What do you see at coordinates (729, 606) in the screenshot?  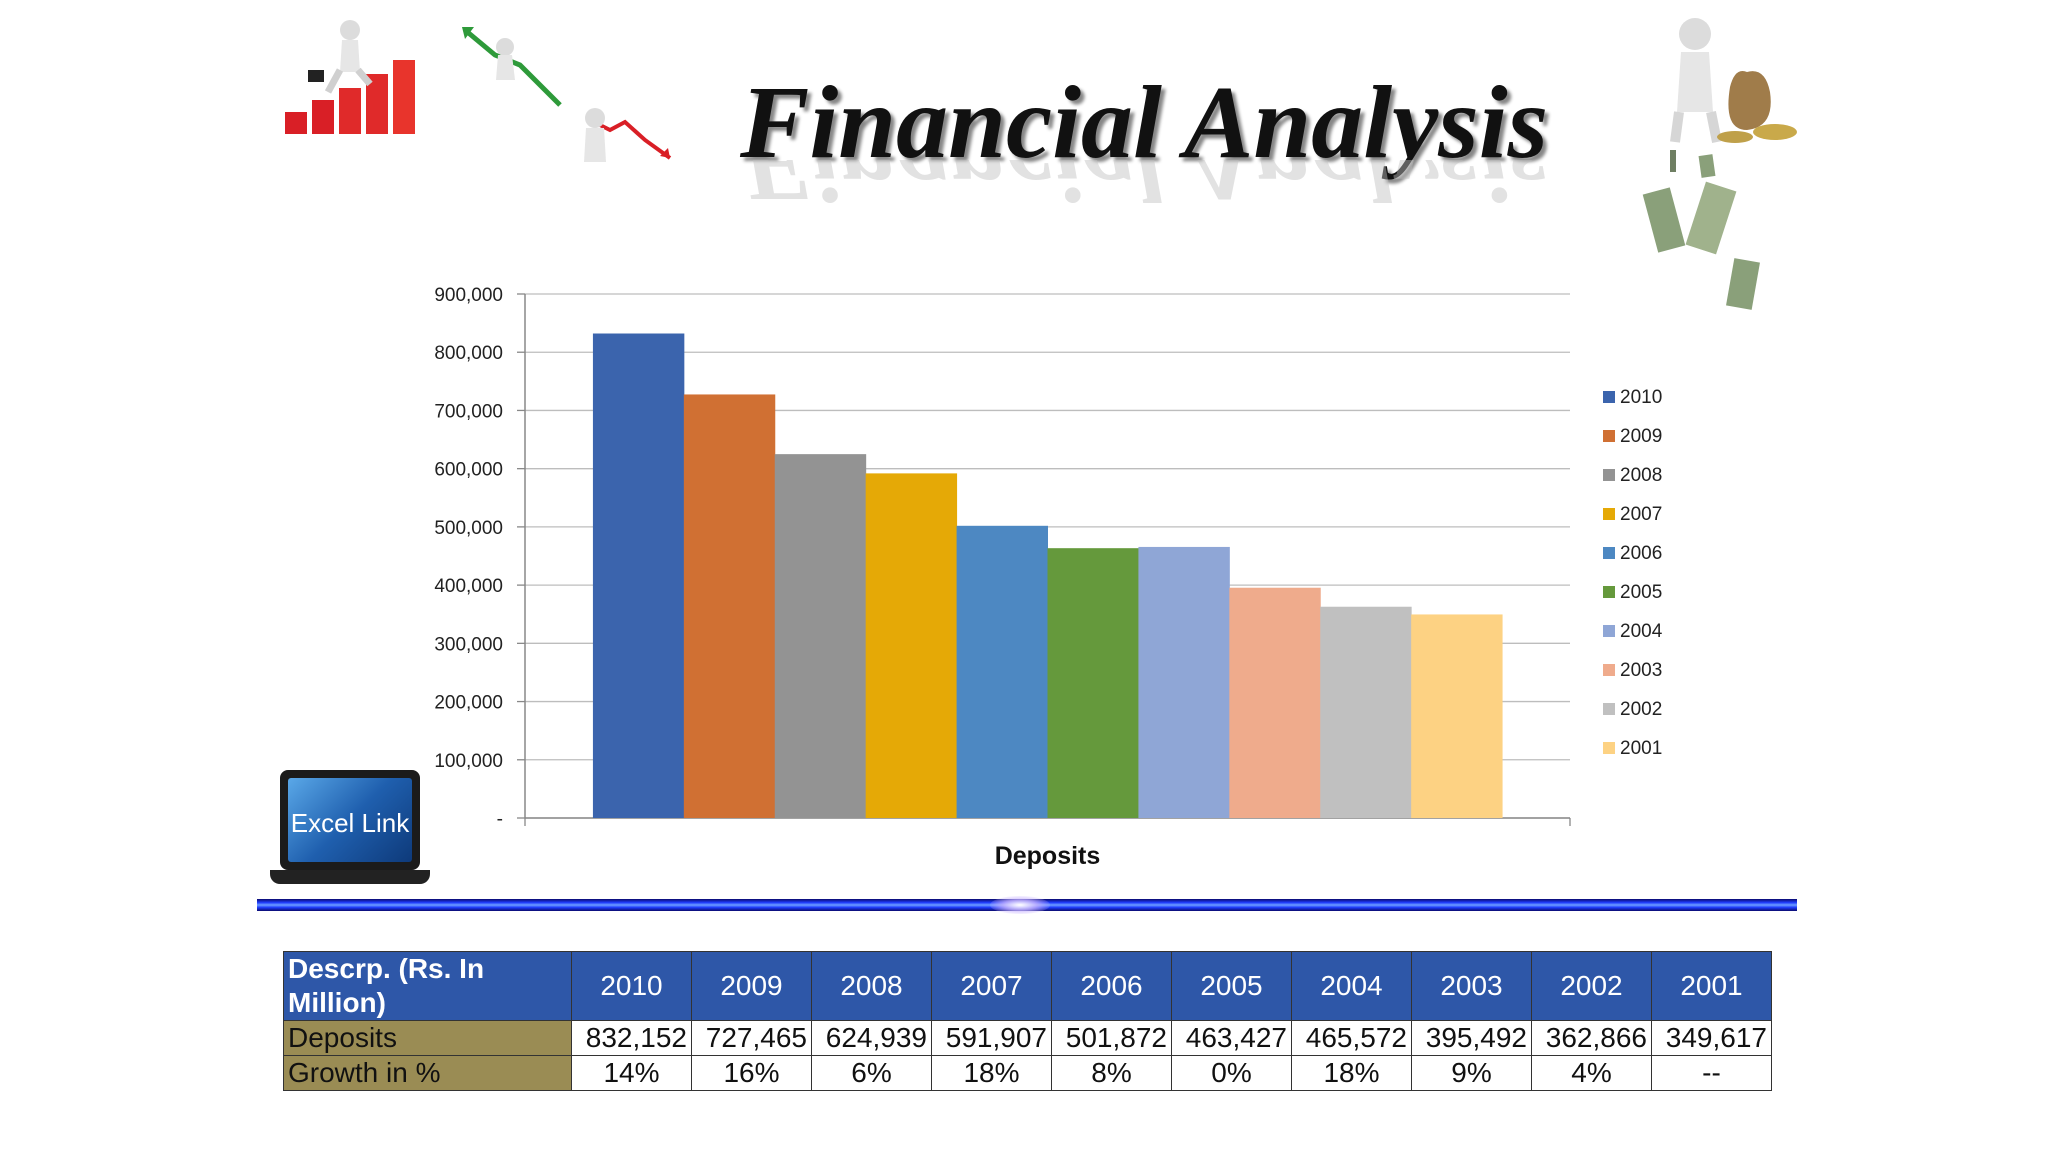 I see `bar-2009` at bounding box center [729, 606].